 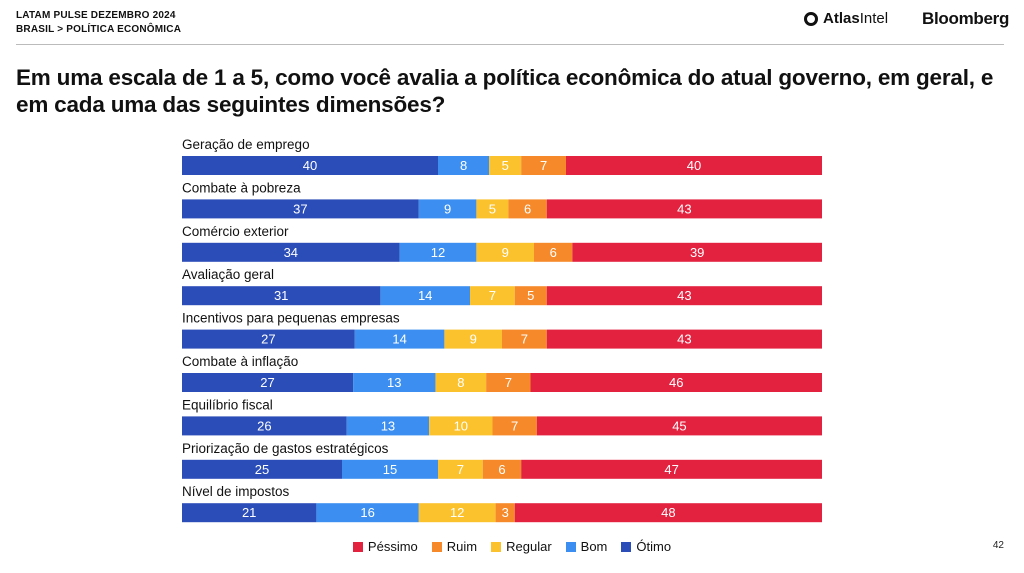 I want to click on data-label-priorizacao-de-gastos-estrategicos-otimo: 25, so click(x=262, y=469).